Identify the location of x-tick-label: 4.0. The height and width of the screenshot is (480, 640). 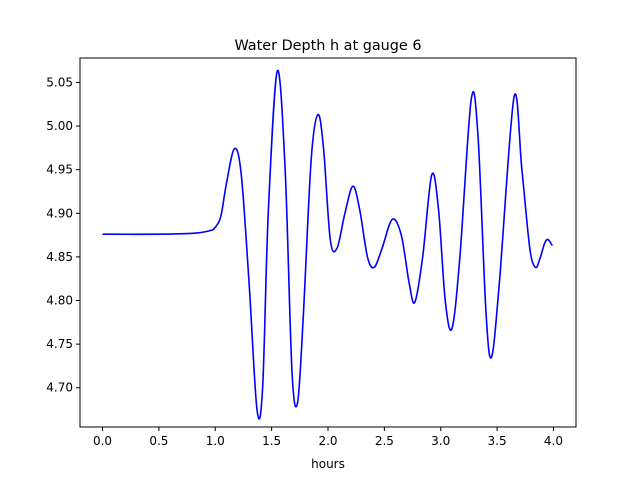
(553, 441).